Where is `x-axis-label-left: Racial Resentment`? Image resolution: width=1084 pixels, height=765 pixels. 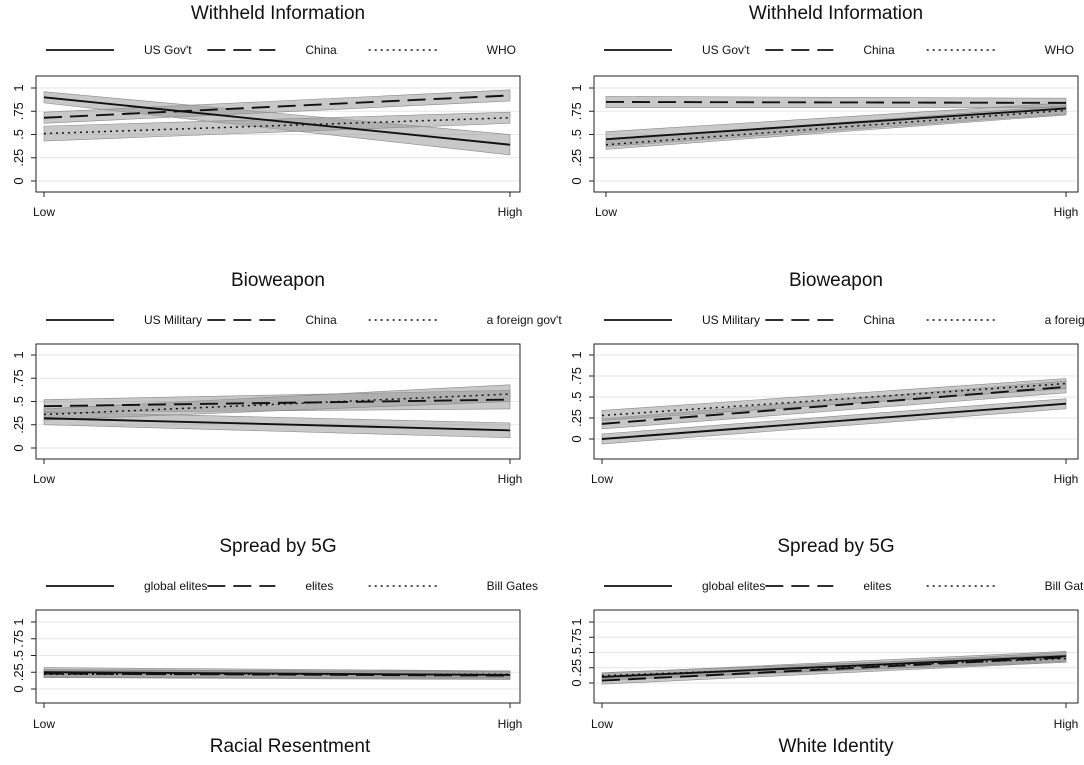
x-axis-label-left: Racial Resentment is located at coordinates (290, 746).